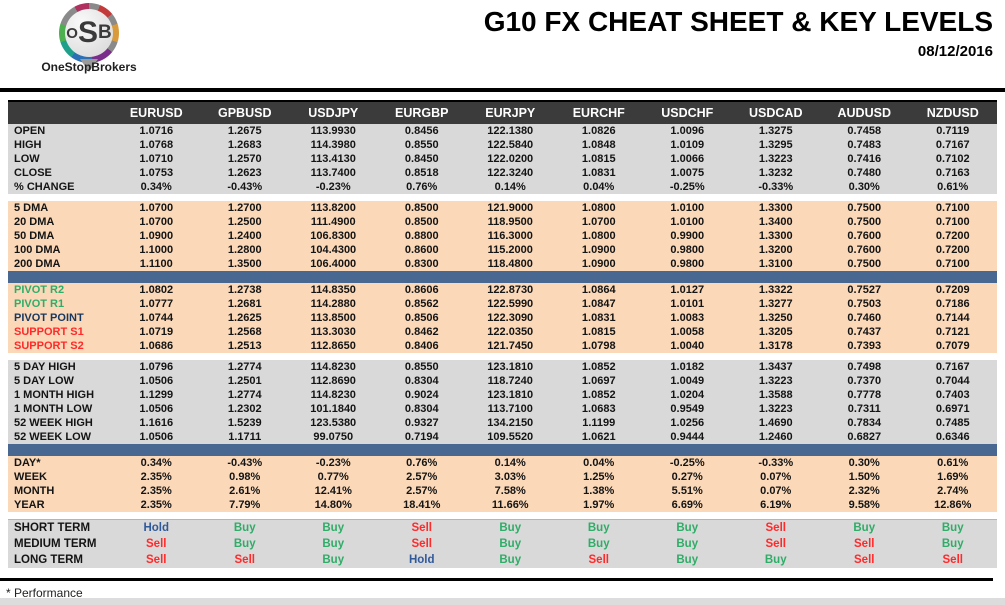 This screenshot has width=1005, height=605. Describe the element at coordinates (687, 544) in the screenshot. I see `cell-usdchf-medium-term: Buy` at that location.